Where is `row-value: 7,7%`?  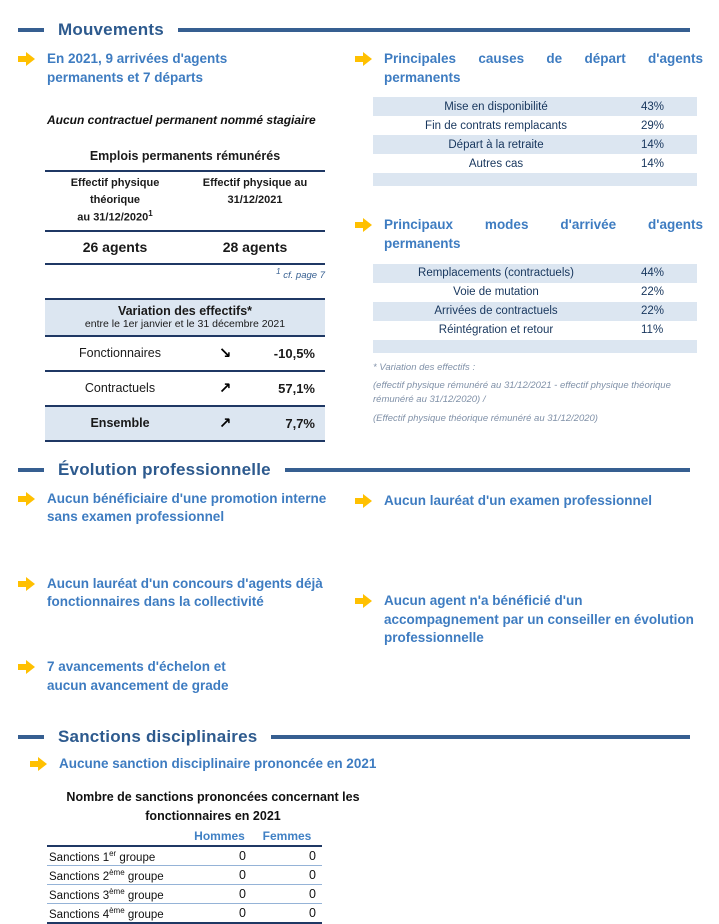 row-value: 7,7% is located at coordinates (300, 423).